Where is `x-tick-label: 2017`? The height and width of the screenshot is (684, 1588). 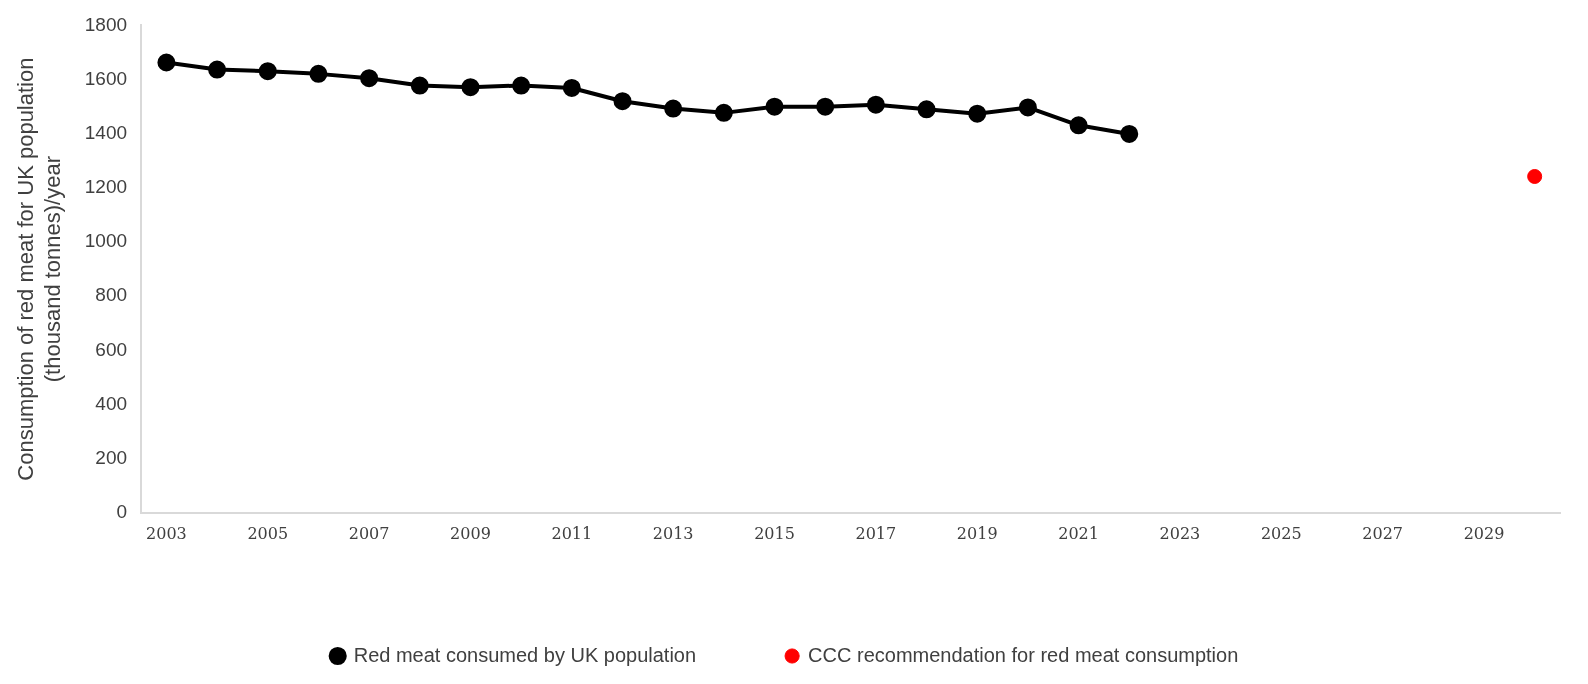
x-tick-label: 2017 is located at coordinates (876, 533).